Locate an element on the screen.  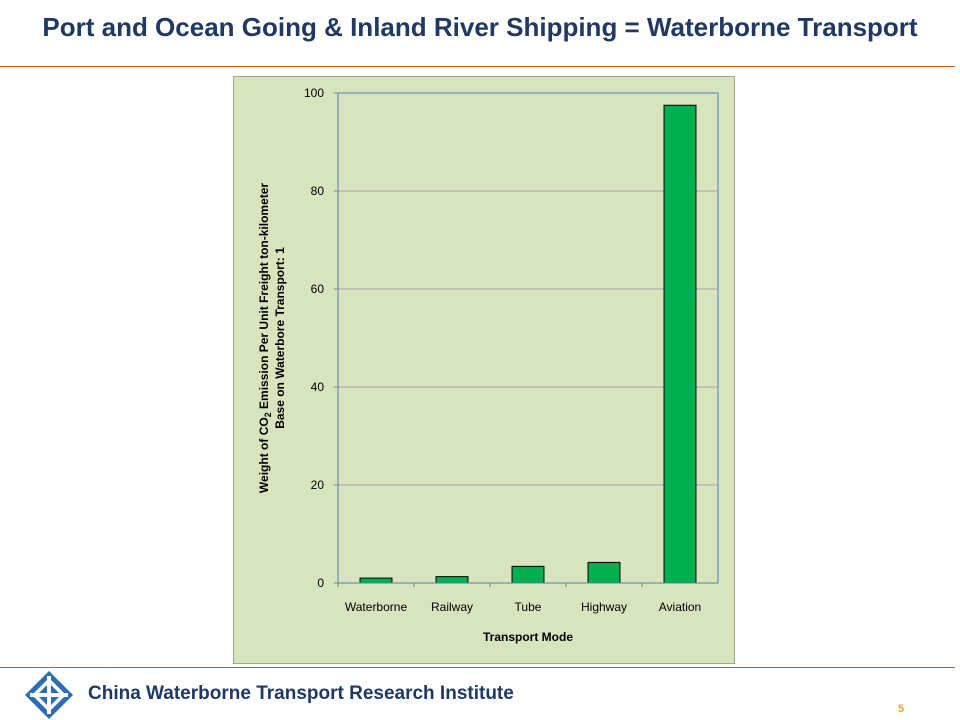
x-tick-label-tube: Tube is located at coordinates (528, 607).